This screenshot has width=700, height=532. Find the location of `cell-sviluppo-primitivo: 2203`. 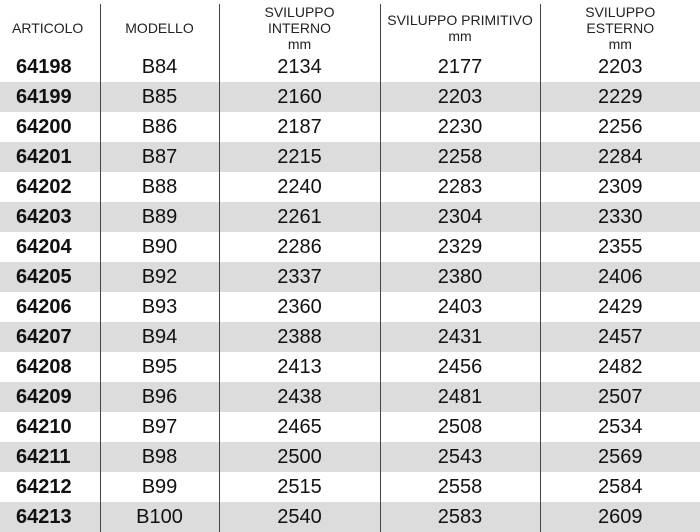

cell-sviluppo-primitivo: 2203 is located at coordinates (459, 97).